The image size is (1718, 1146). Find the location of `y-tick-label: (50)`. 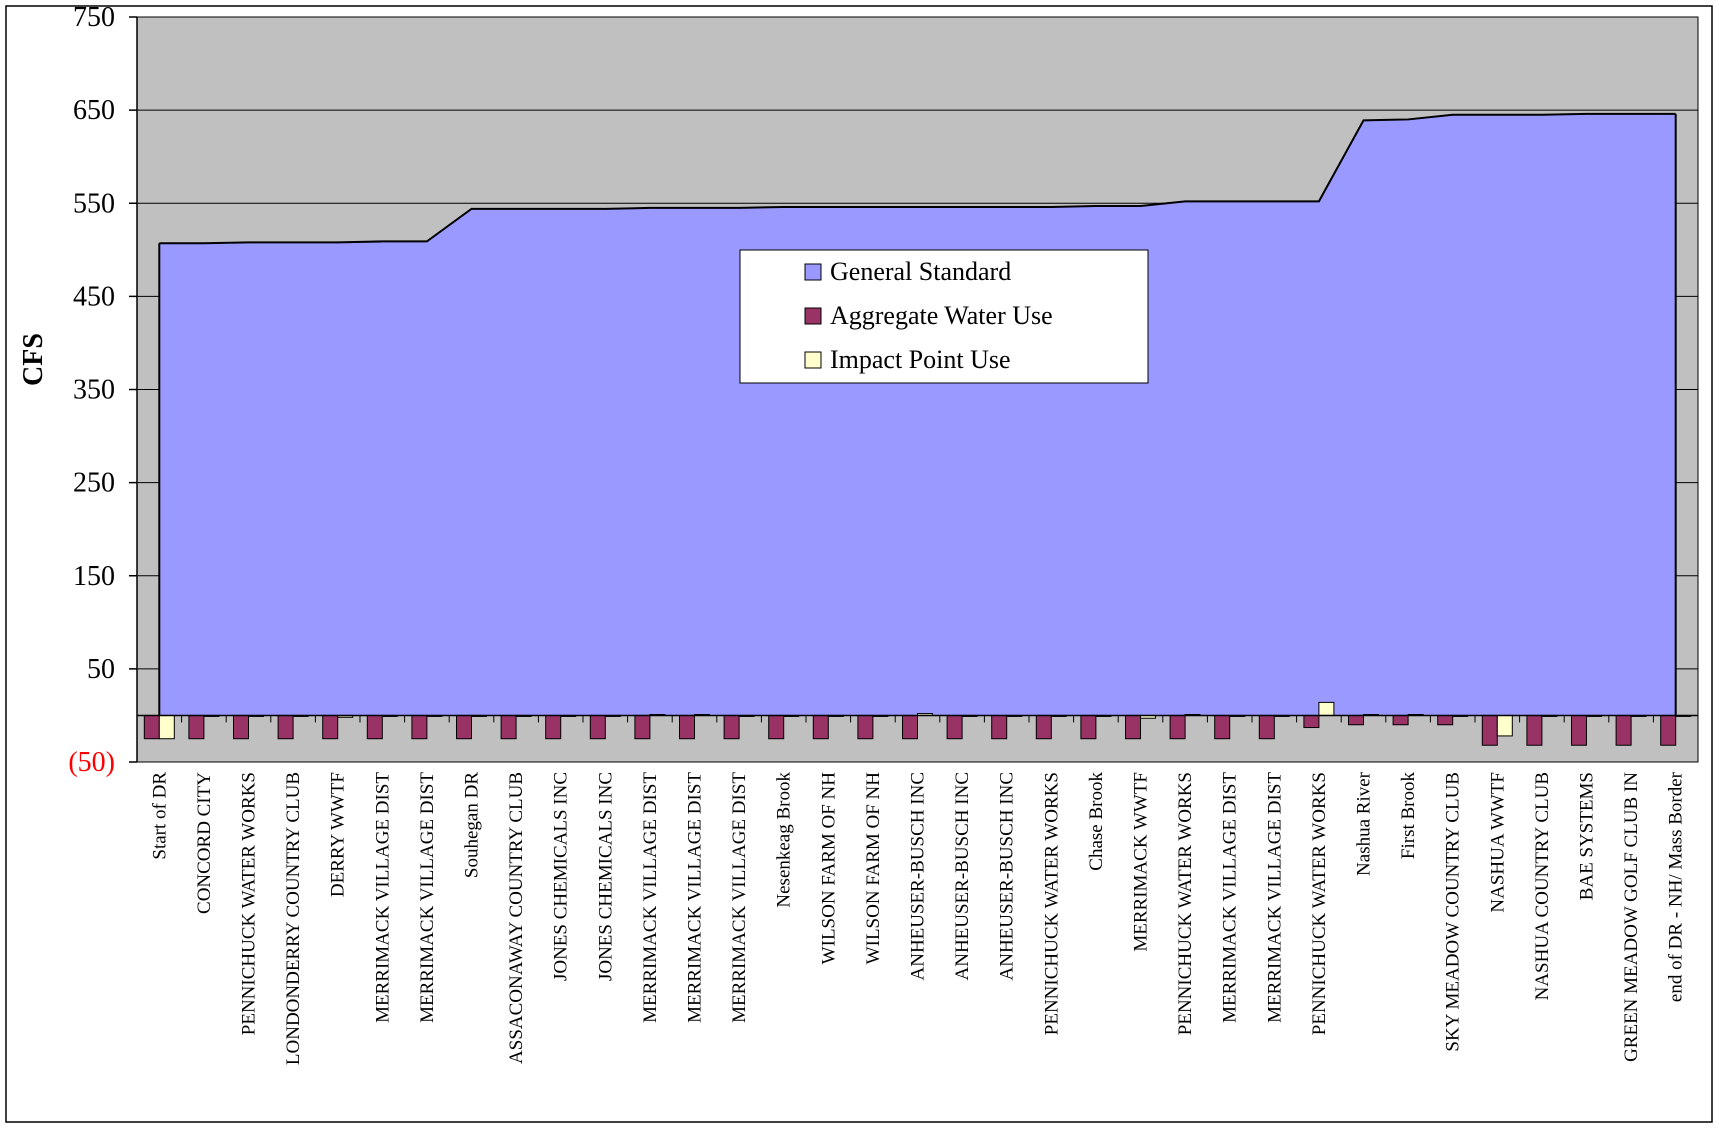

y-tick-label: (50) is located at coordinates (91, 762).